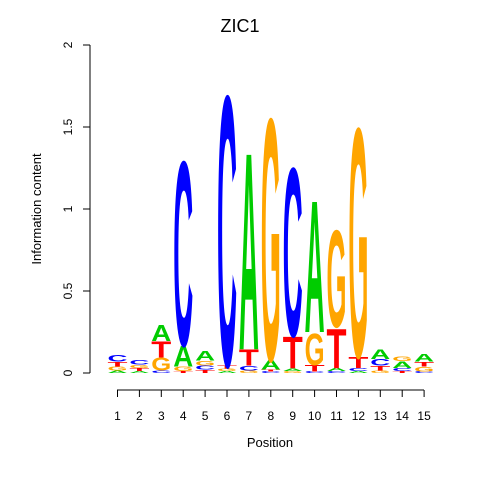 This screenshot has height=480, width=480. What do you see at coordinates (249, 416) in the screenshot?
I see `x-tick-label: 7` at bounding box center [249, 416].